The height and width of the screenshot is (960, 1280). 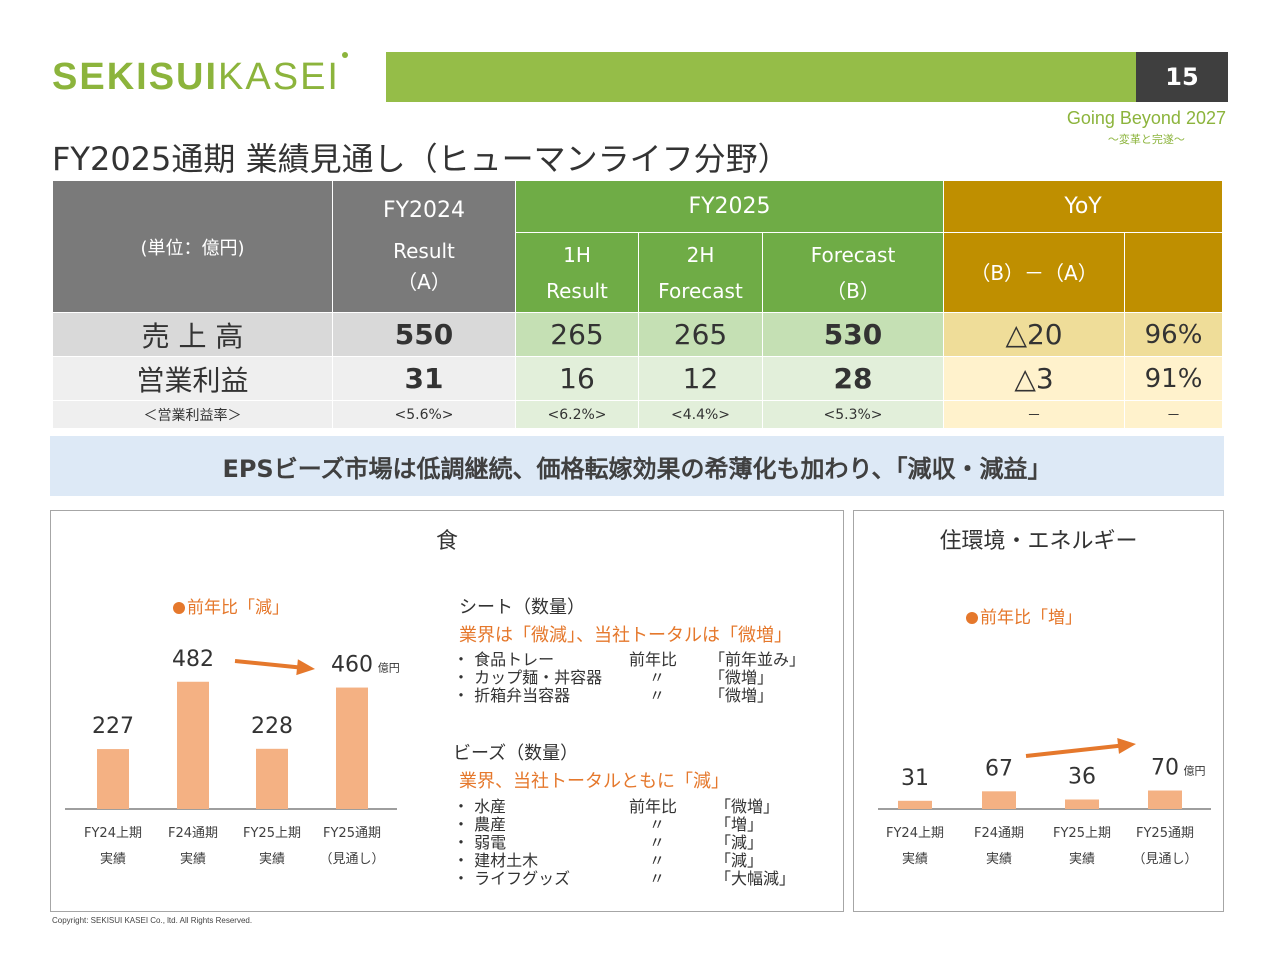 What do you see at coordinates (352, 665) in the screenshot?
I see `data-label: 460` at bounding box center [352, 665].